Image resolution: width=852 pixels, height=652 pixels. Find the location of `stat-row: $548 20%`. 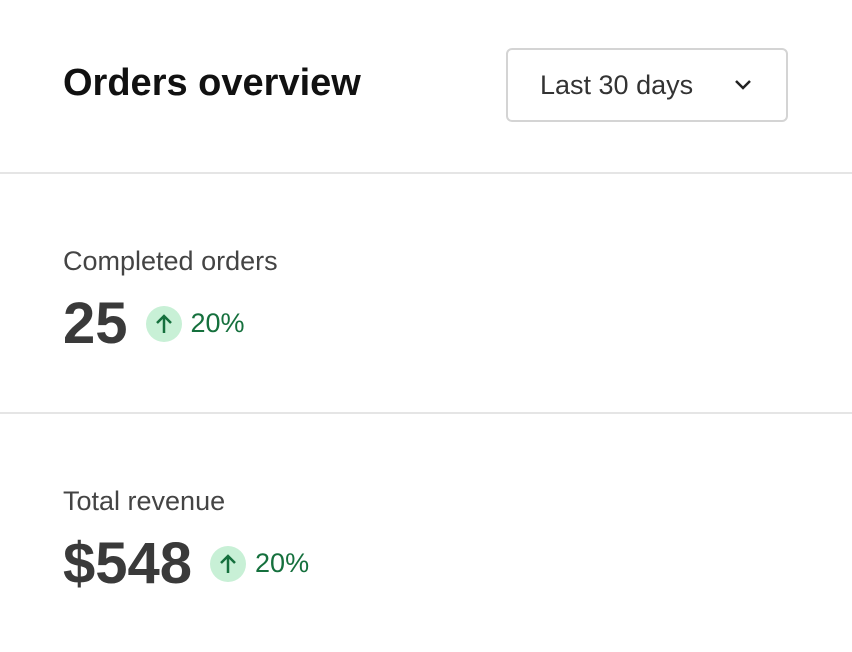

stat-row: $548 20% is located at coordinates (186, 563).